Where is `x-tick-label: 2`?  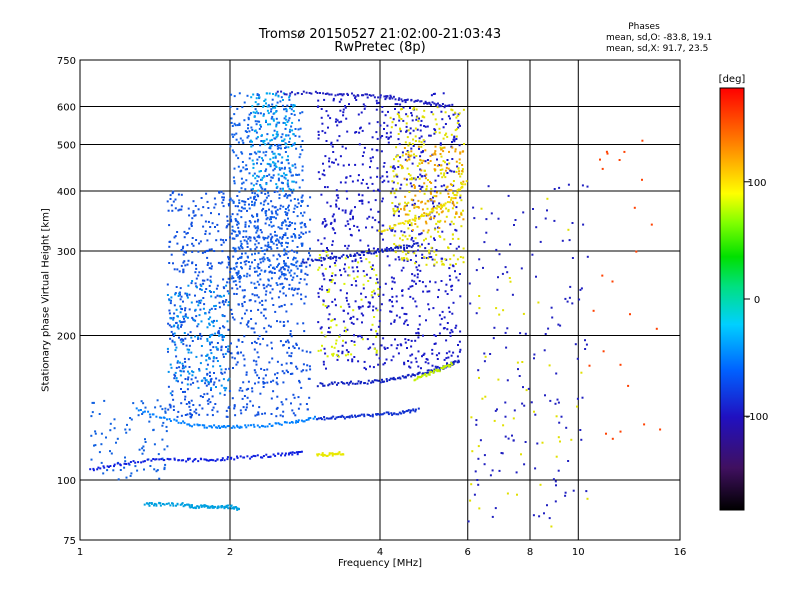
x-tick-label: 2 is located at coordinates (230, 552).